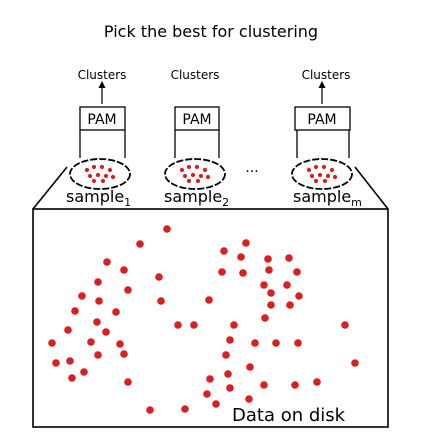 The height and width of the screenshot is (436, 423). What do you see at coordinates (371, 188) in the screenshot?
I see `funnel-line-right` at bounding box center [371, 188].